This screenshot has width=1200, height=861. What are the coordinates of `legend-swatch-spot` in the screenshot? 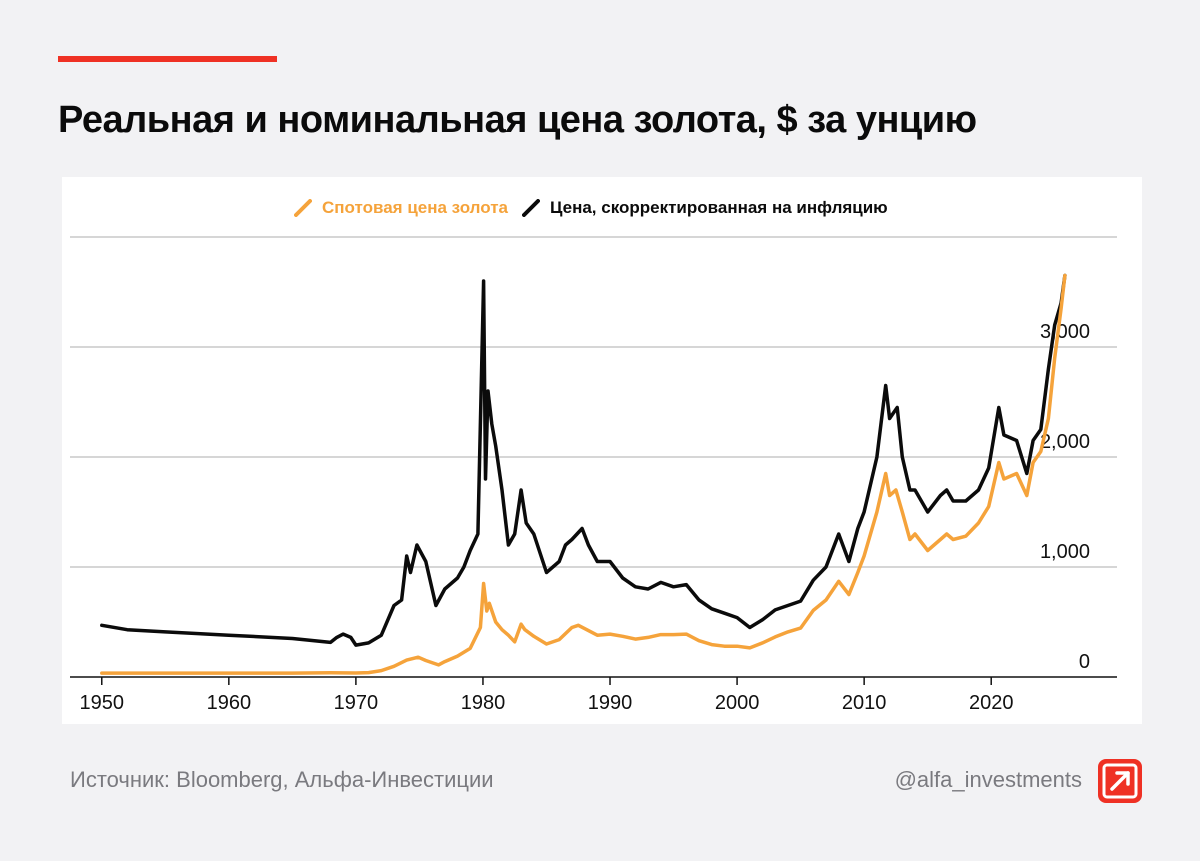 It's located at (303, 208).